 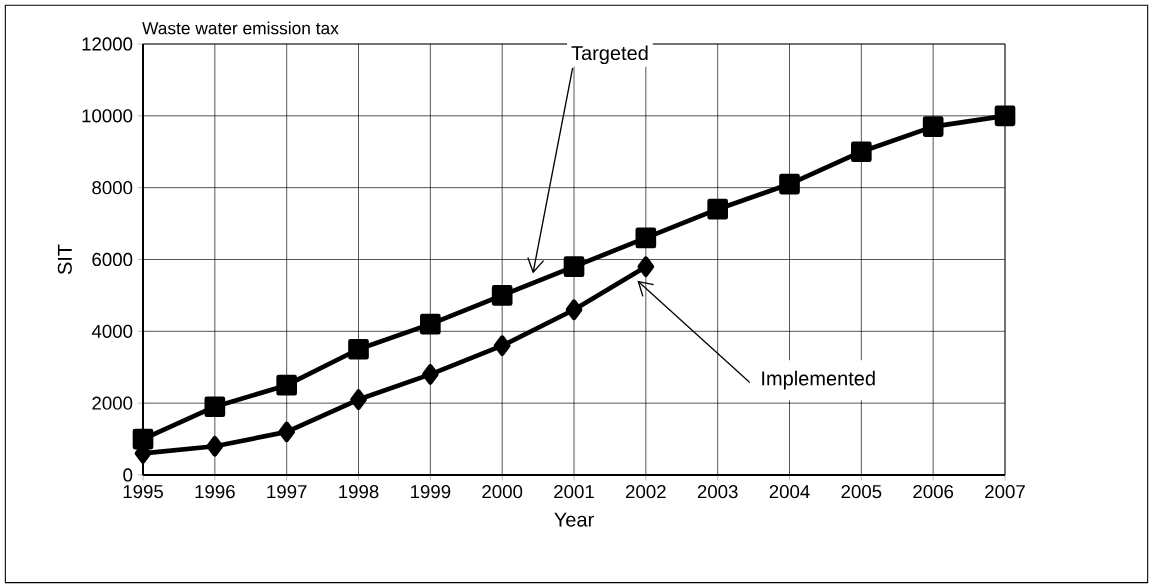 What do you see at coordinates (359, 492) in the screenshot?
I see `x-tick-label: 1998` at bounding box center [359, 492].